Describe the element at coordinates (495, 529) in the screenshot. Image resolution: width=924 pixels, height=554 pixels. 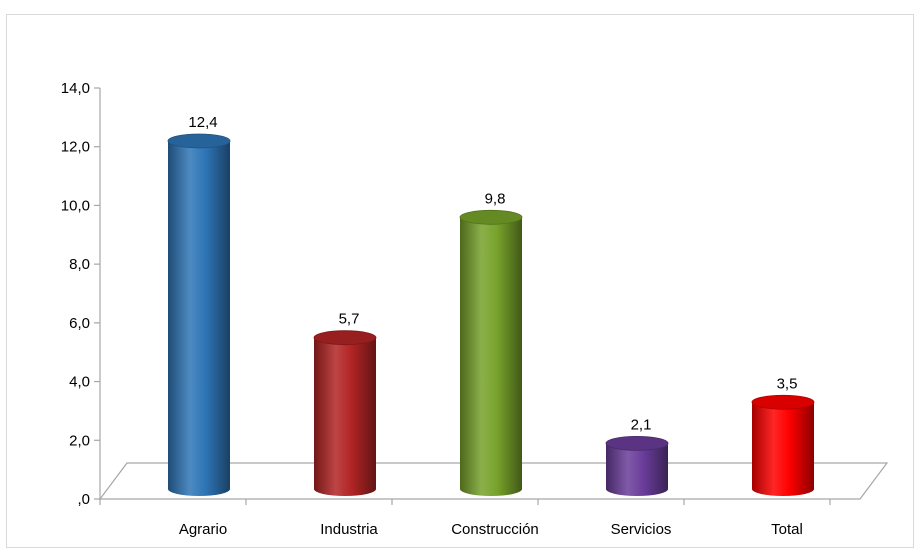
I see `x-tick-label: Construcción` at that location.